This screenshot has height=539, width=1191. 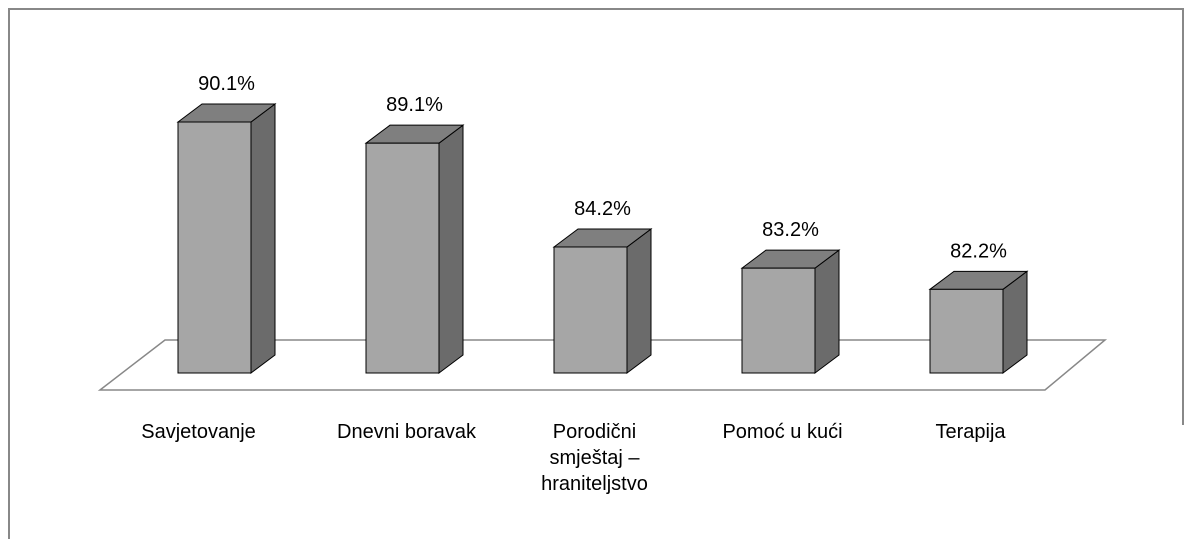 What do you see at coordinates (414, 105) in the screenshot?
I see `value-label: 89.1%` at bounding box center [414, 105].